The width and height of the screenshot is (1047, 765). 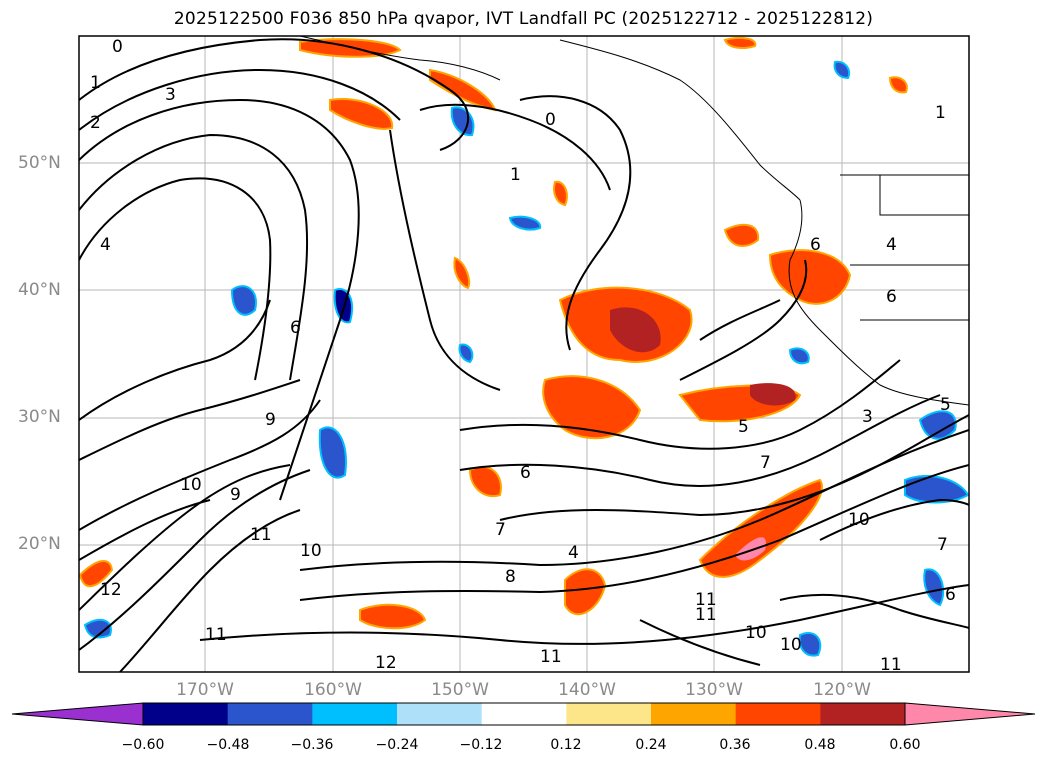 I want to click on colorbar-tick: 0.36, so click(x=735, y=745).